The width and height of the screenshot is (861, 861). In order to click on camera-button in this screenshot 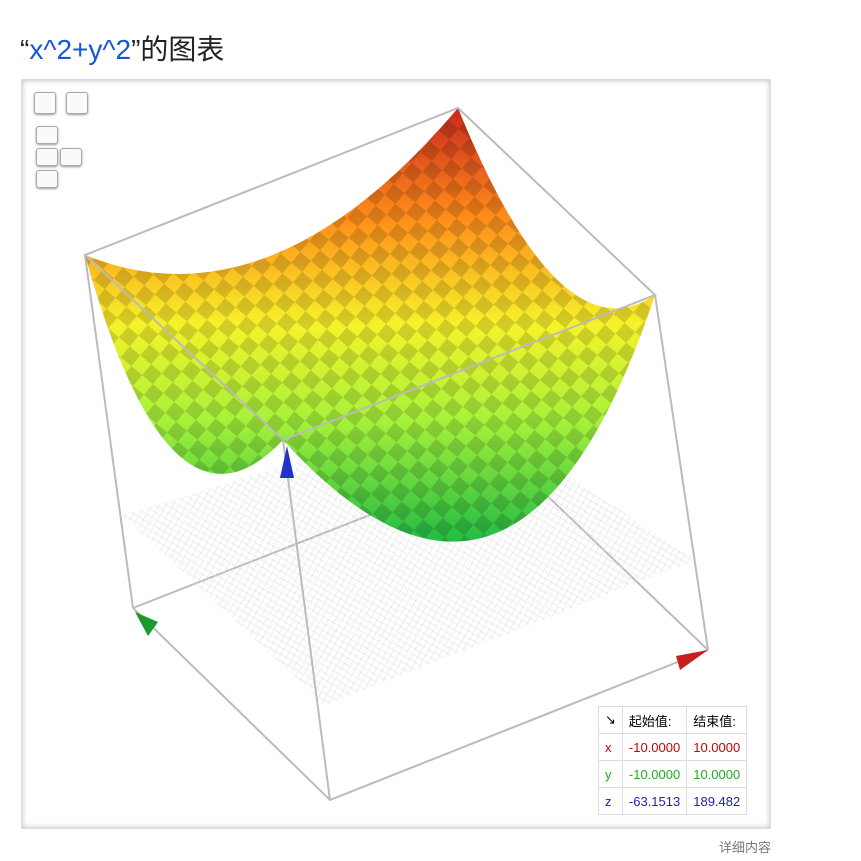, I will do `click(47, 157)`.